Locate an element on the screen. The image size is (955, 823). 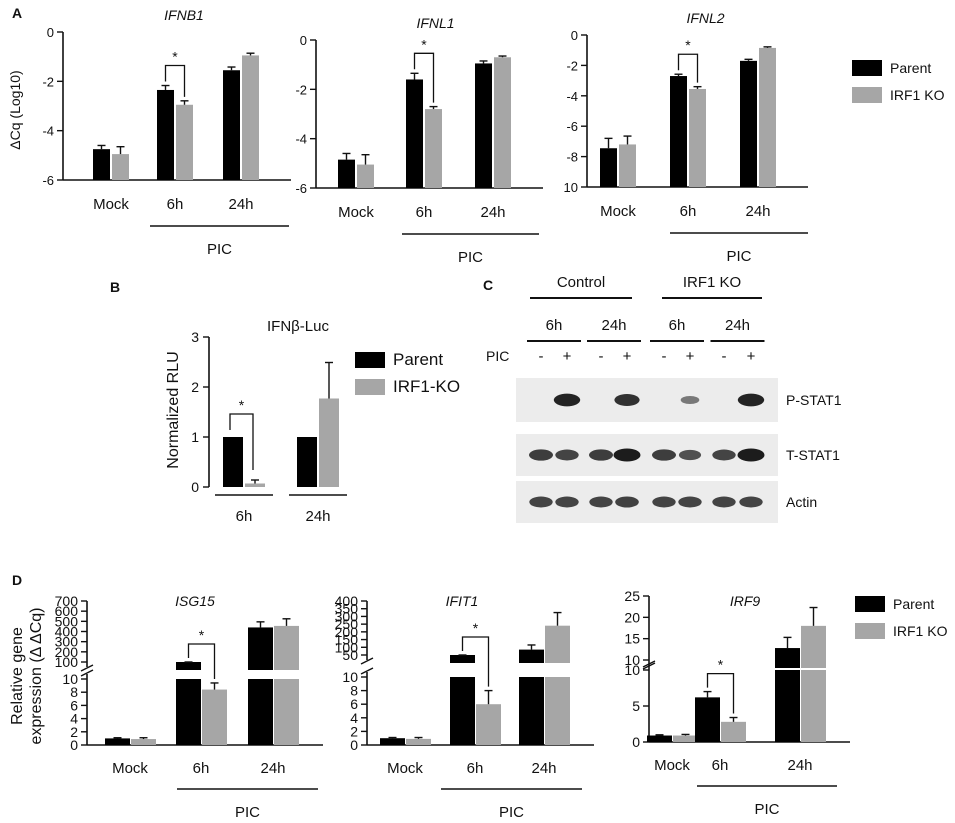
panel-a-legend-label-0: Parent is located at coordinates (910, 68).